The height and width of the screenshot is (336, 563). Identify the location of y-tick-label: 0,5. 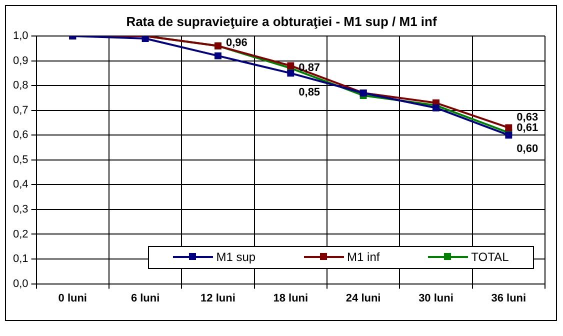
(20, 160).